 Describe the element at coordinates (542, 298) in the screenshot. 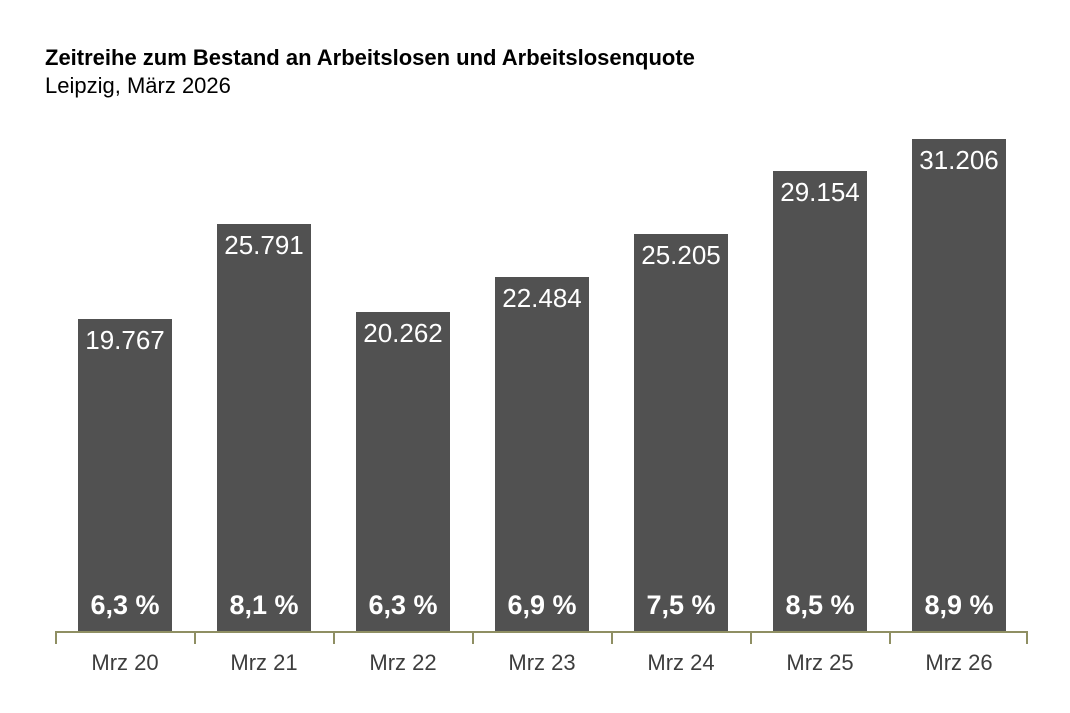

I see `bar-value-label: 22.484` at that location.